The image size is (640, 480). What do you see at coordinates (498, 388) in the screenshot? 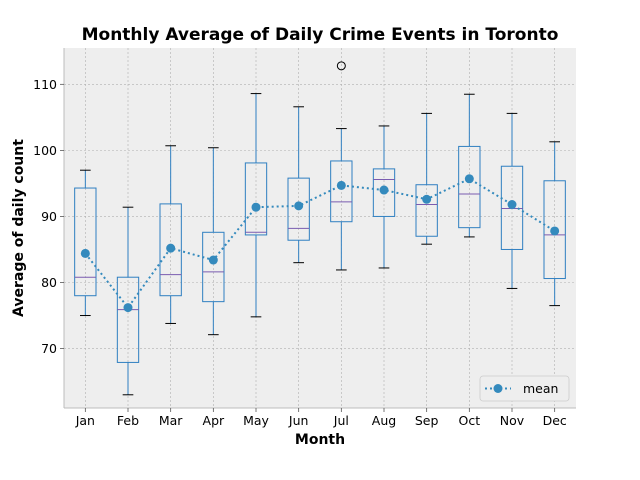
I see `legend-mean-marker` at bounding box center [498, 388].